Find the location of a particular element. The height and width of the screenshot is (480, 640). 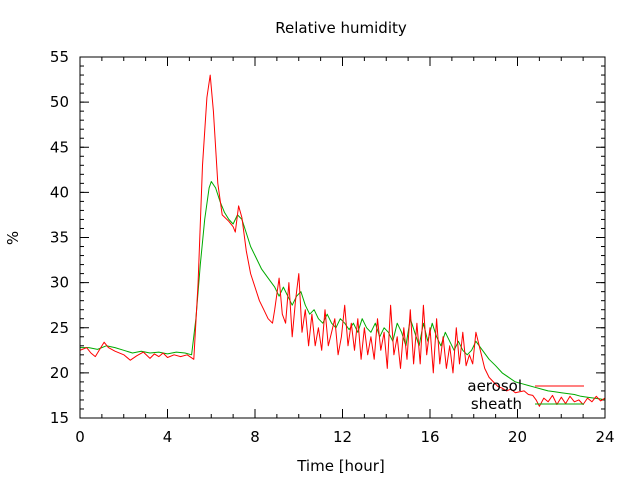

x-tick-label: 20 is located at coordinates (517, 437).